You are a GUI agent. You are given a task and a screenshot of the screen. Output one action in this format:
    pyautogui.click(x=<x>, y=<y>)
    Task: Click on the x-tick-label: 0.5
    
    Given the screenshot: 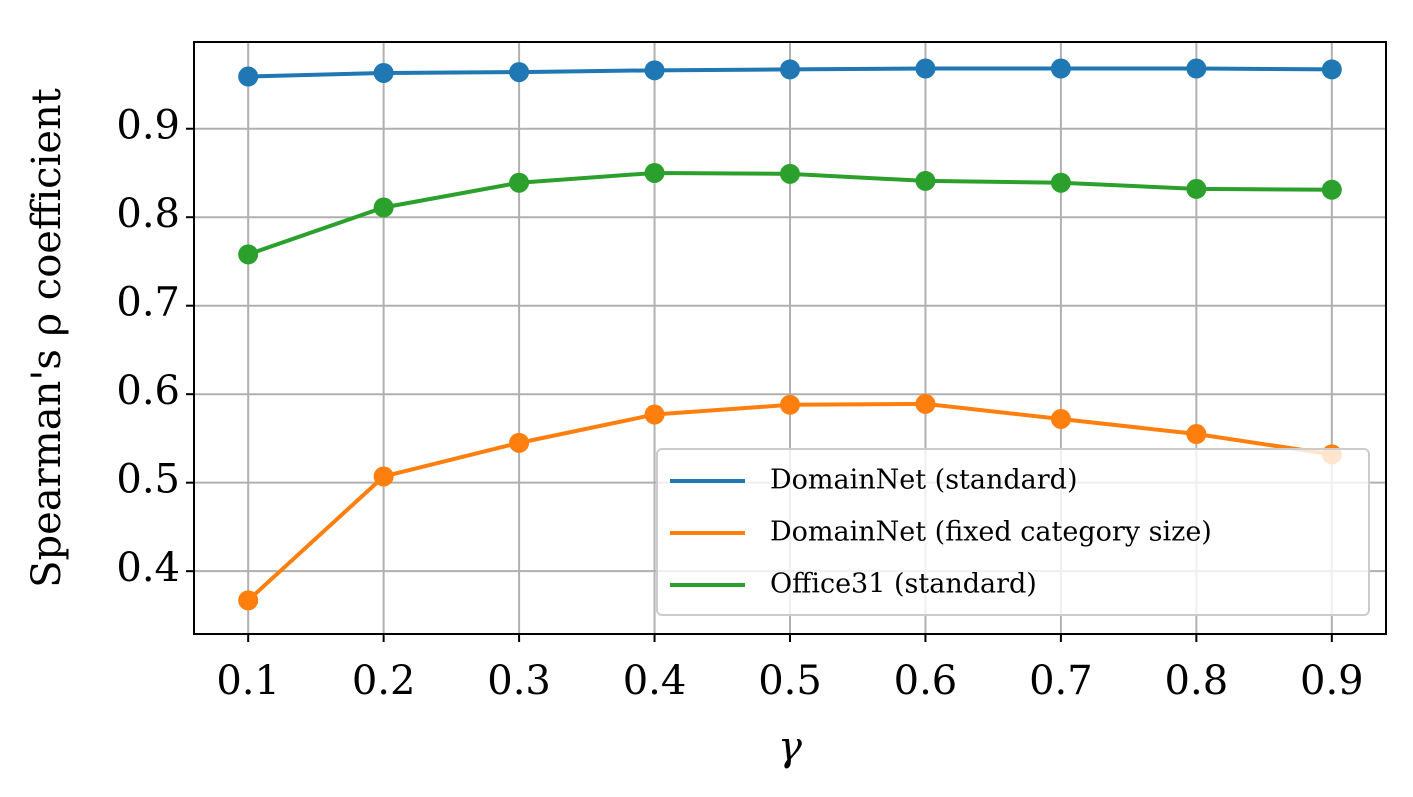 What is the action you would take?
    pyautogui.click(x=790, y=681)
    